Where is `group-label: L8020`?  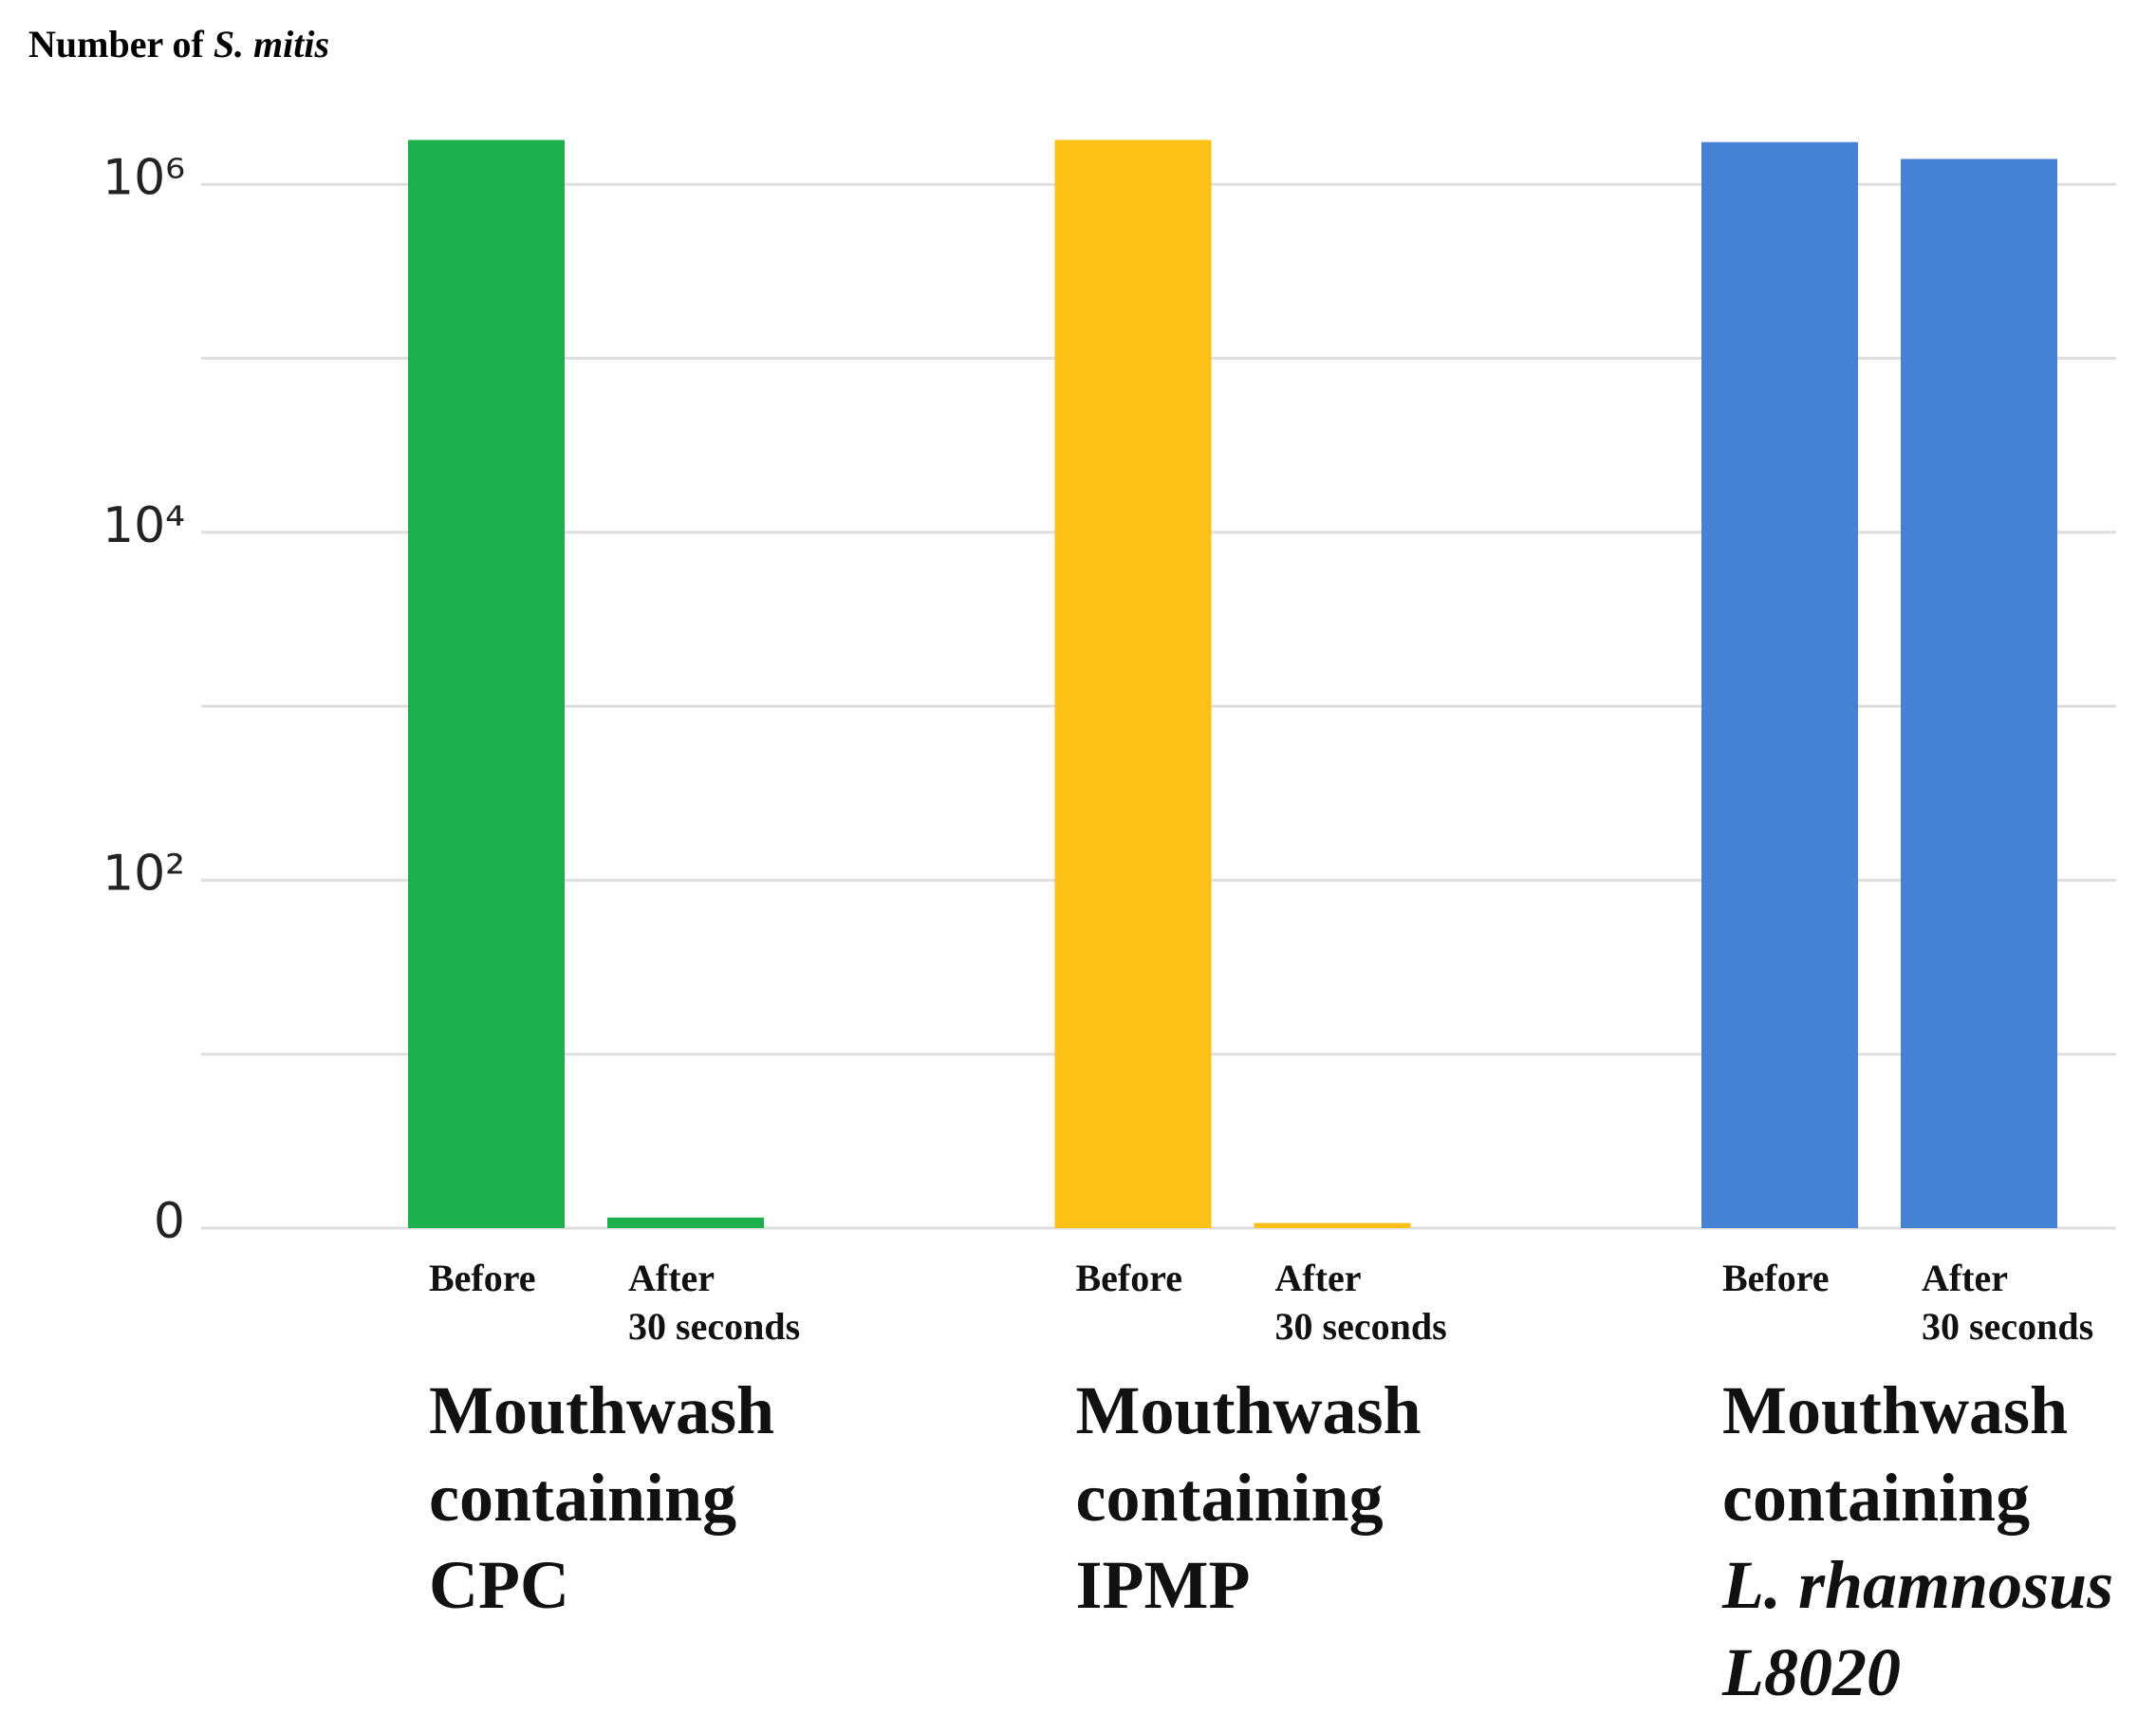 group-label: L8020 is located at coordinates (1811, 1672).